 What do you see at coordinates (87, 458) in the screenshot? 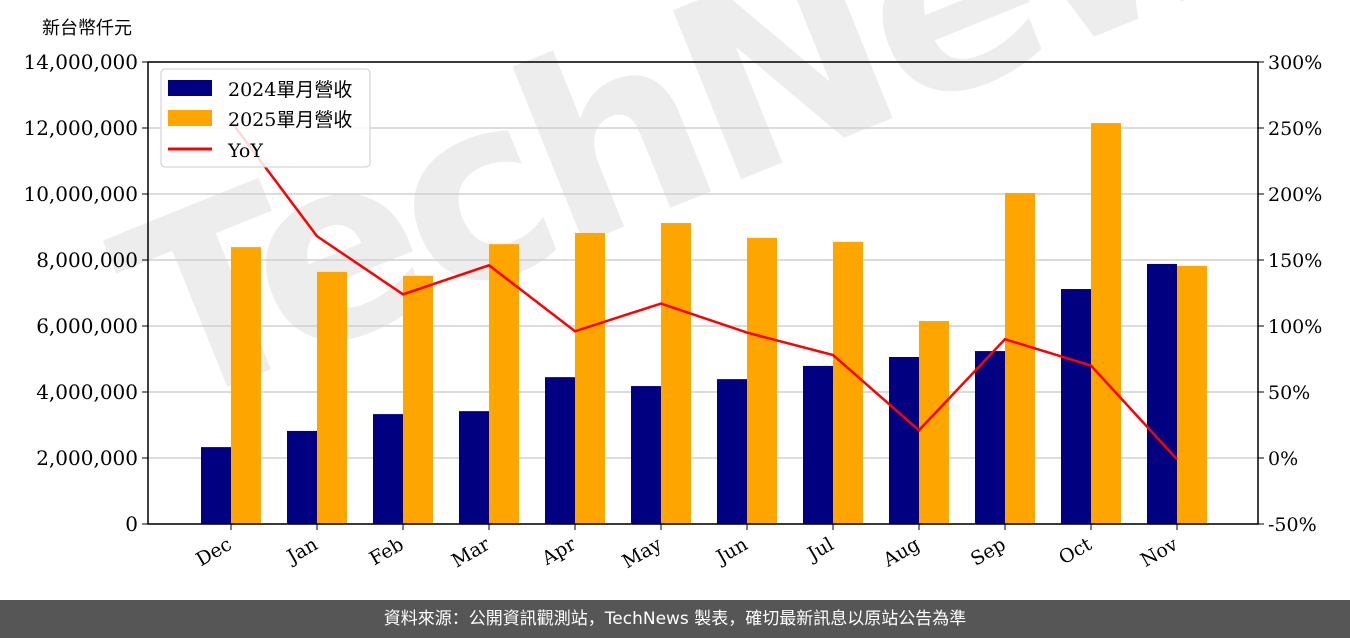
I see `left-tick-label: 2,000,000` at bounding box center [87, 458].